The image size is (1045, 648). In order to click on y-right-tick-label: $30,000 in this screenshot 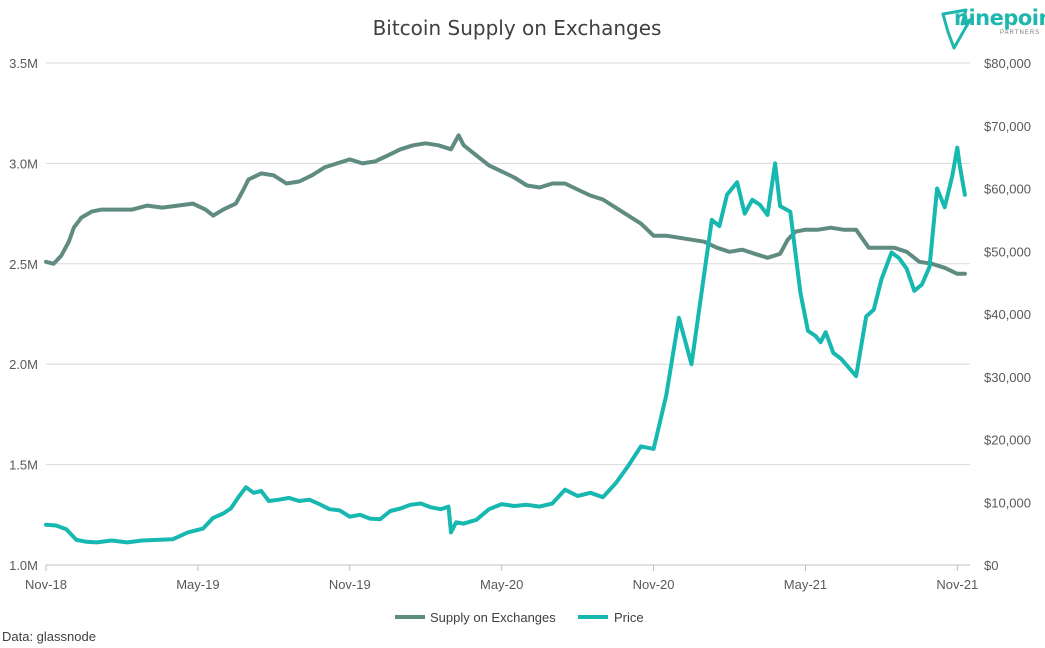, I will do `click(1007, 377)`.